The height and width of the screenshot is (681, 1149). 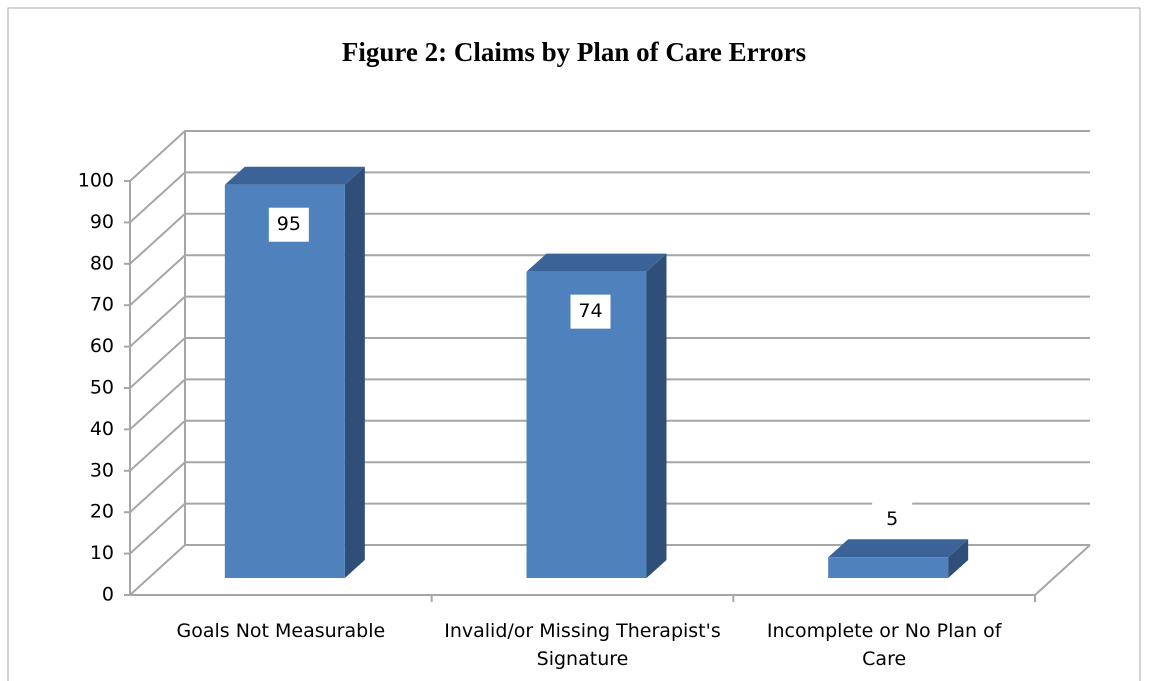 What do you see at coordinates (1062, 570) in the screenshot?
I see `floor-right-edge` at bounding box center [1062, 570].